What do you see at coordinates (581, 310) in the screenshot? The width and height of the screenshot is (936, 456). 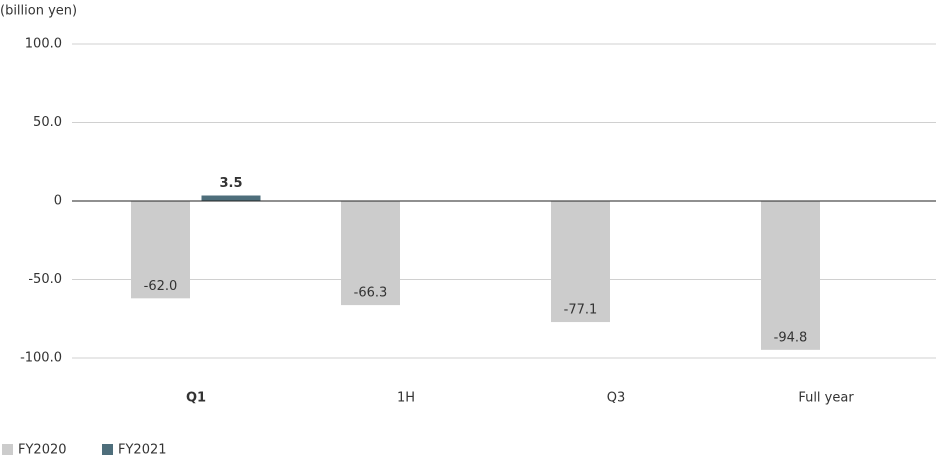 I see `value-label: -77.1` at bounding box center [581, 310].